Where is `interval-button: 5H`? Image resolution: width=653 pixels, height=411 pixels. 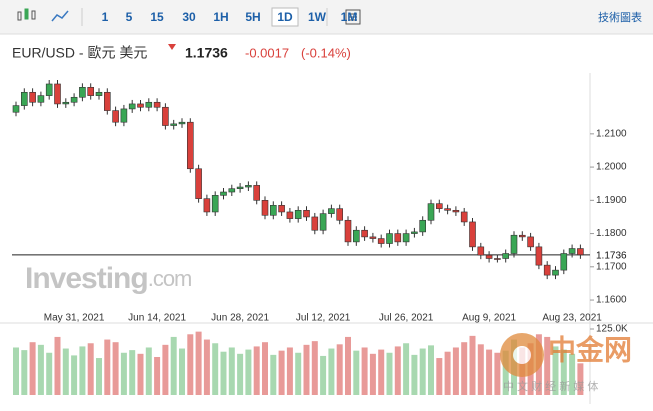
interval-button: 5H is located at coordinates (252, 17).